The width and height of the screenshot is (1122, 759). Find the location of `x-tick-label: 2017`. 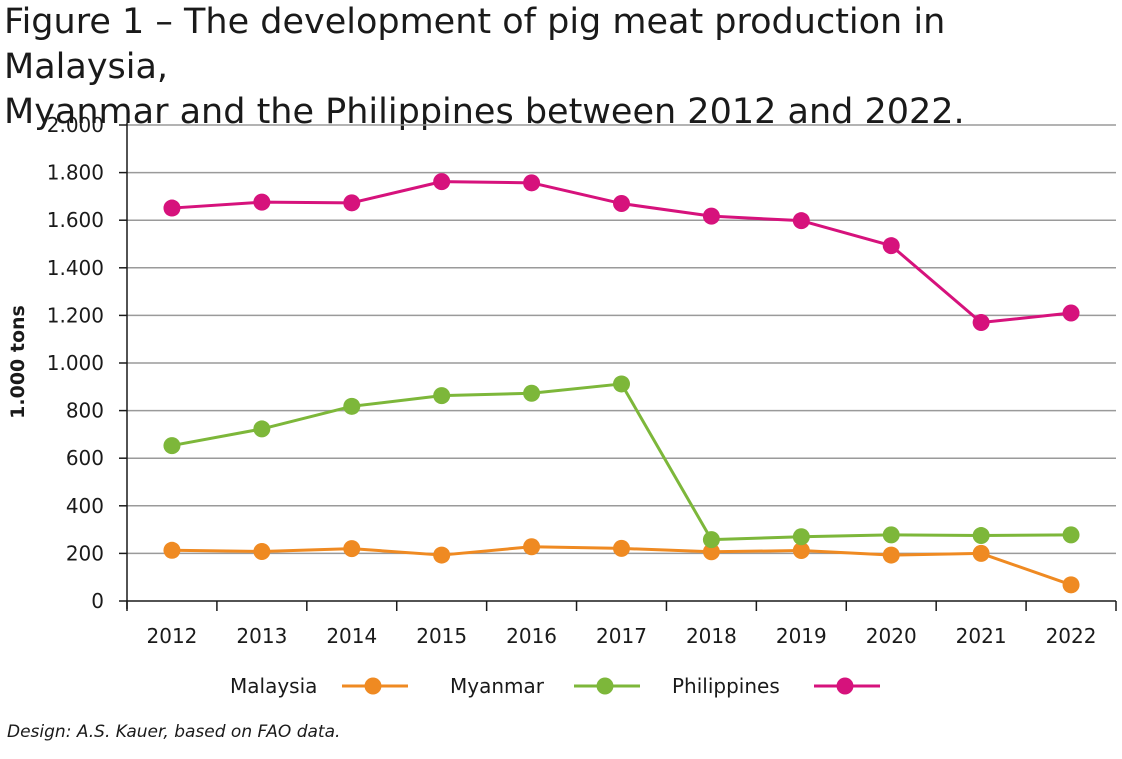

x-tick-label: 2017 is located at coordinates (621, 636).